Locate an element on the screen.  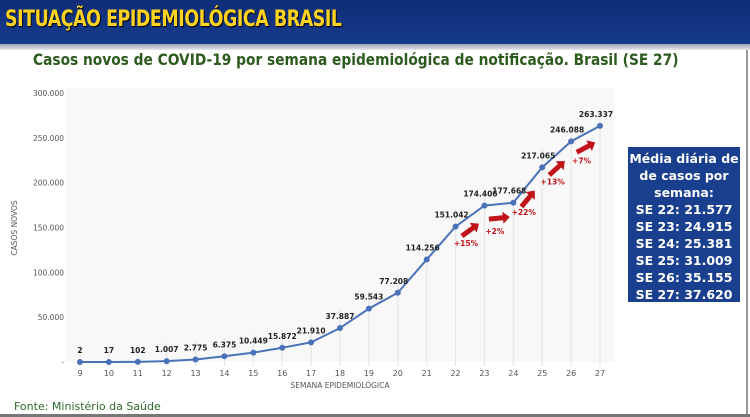
y-axis-label: CASOS NOVOS is located at coordinates (14, 227).